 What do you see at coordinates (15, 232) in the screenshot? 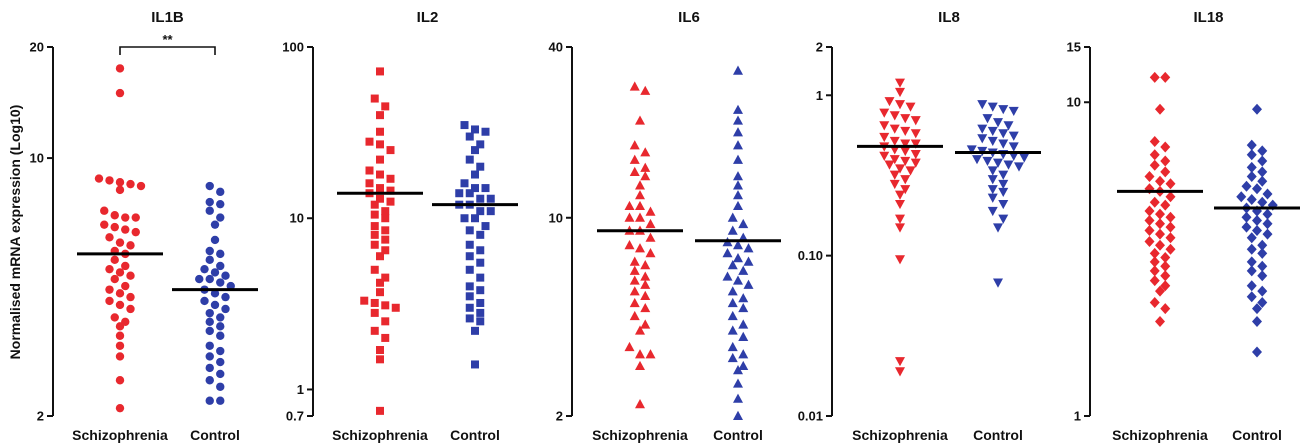
I see `y-axis-label: Normalised mRNA expression (Log10)` at bounding box center [15, 232].